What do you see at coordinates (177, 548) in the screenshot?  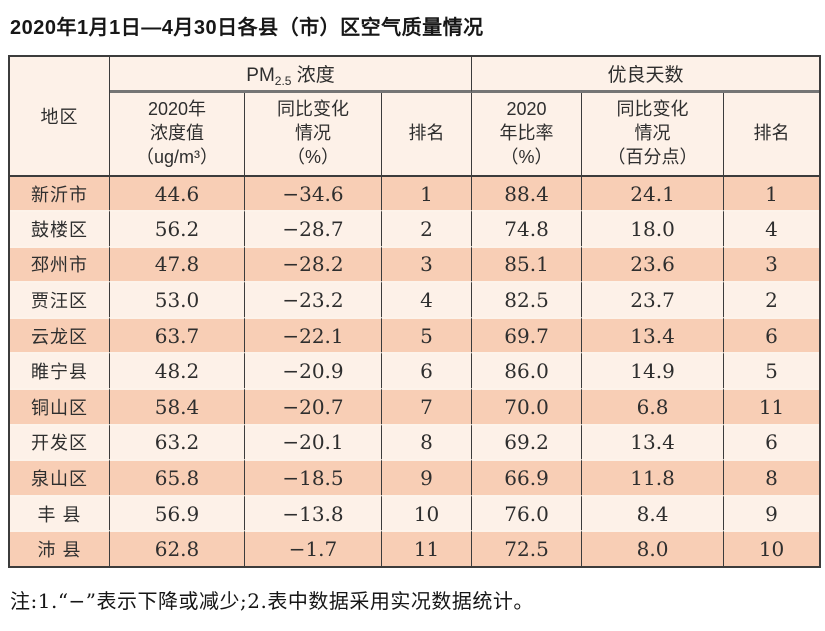 I see `cell-pm-value: 62.8` at bounding box center [177, 548].